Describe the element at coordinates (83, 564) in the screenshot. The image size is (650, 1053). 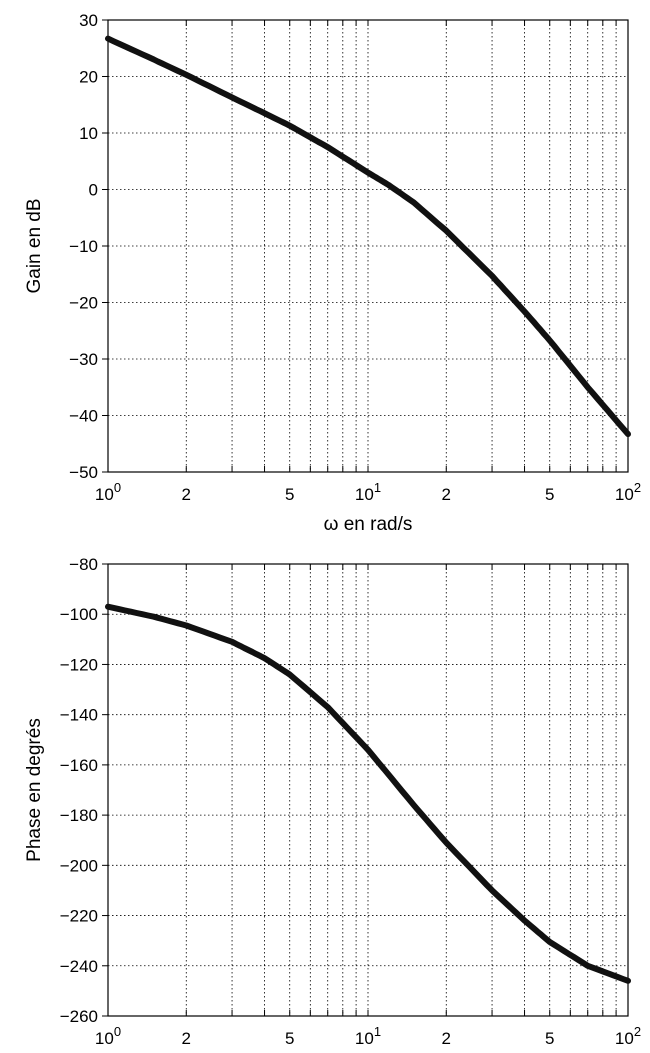
I see `y-tick-label: −80` at that location.